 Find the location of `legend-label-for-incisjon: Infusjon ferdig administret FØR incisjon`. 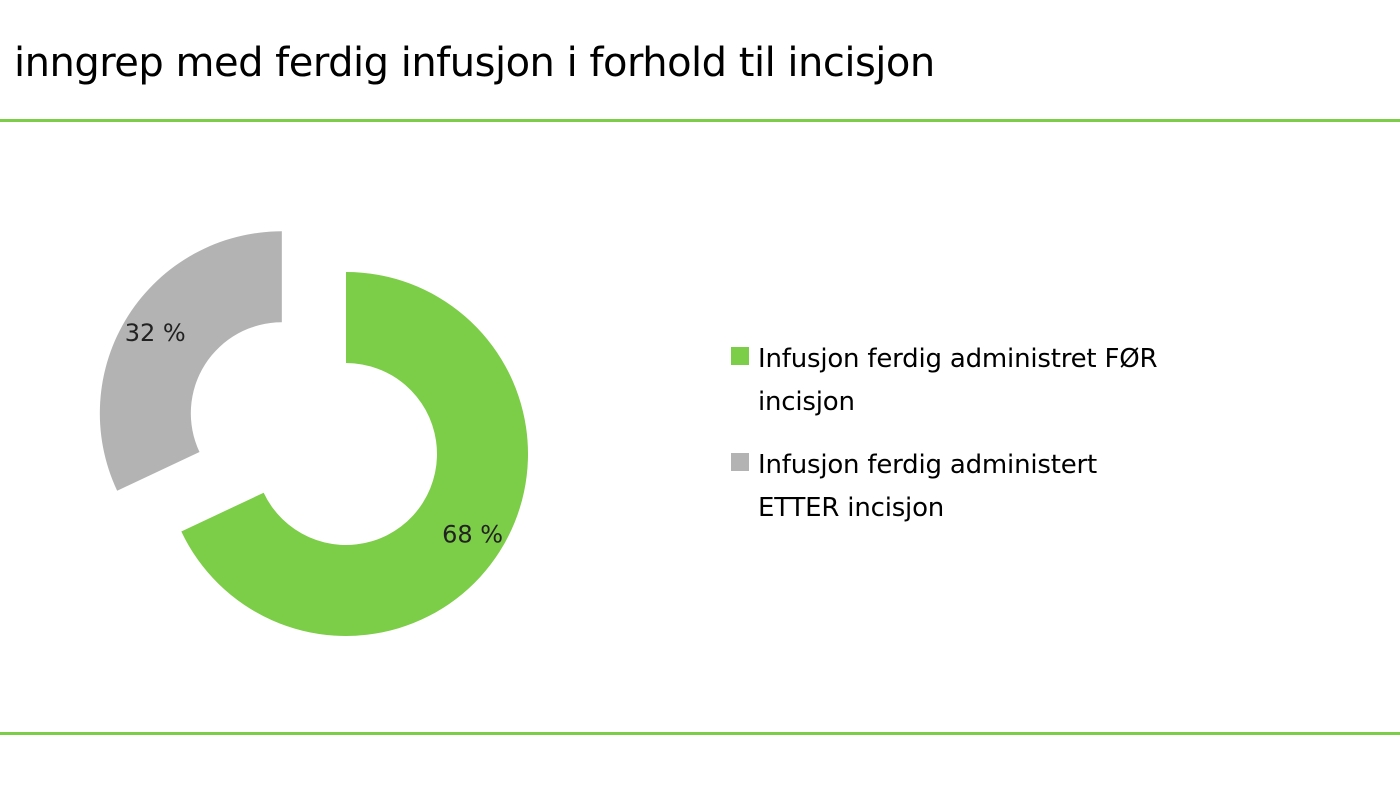

legend-label-for-incisjon: Infusjon ferdig administret FØR incisjon is located at coordinates (958, 380).